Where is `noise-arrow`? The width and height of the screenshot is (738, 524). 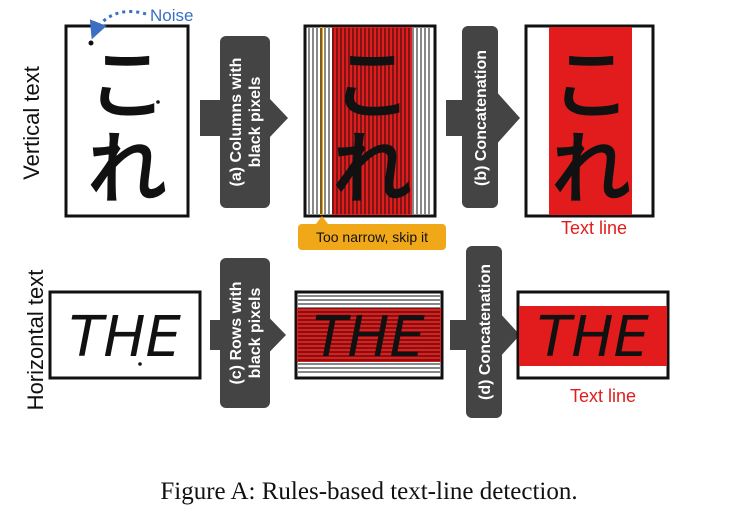 noise-arrow is located at coordinates (118, 24).